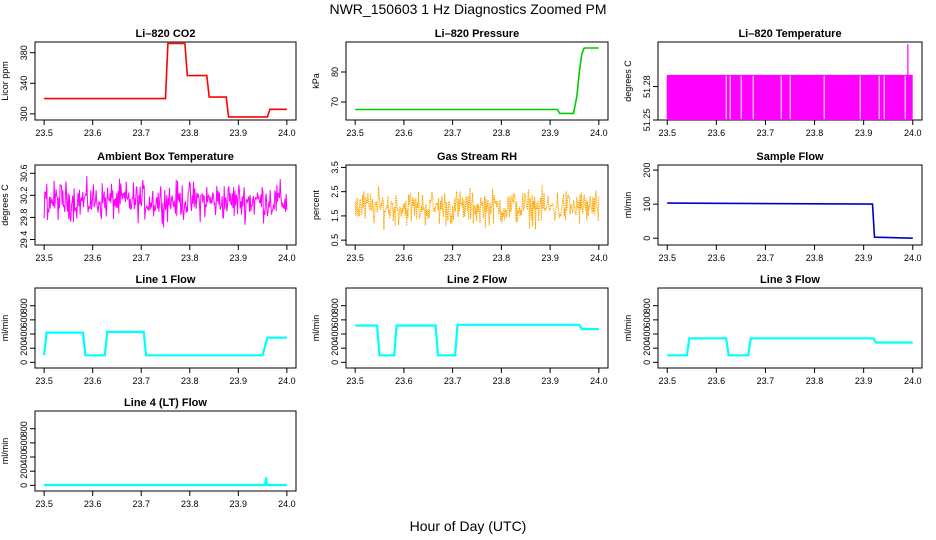 Image resolution: width=936 pixels, height=540 pixels. Describe the element at coordinates (24, 174) in the screenshot. I see `y-tick-label: 30.6` at that location.